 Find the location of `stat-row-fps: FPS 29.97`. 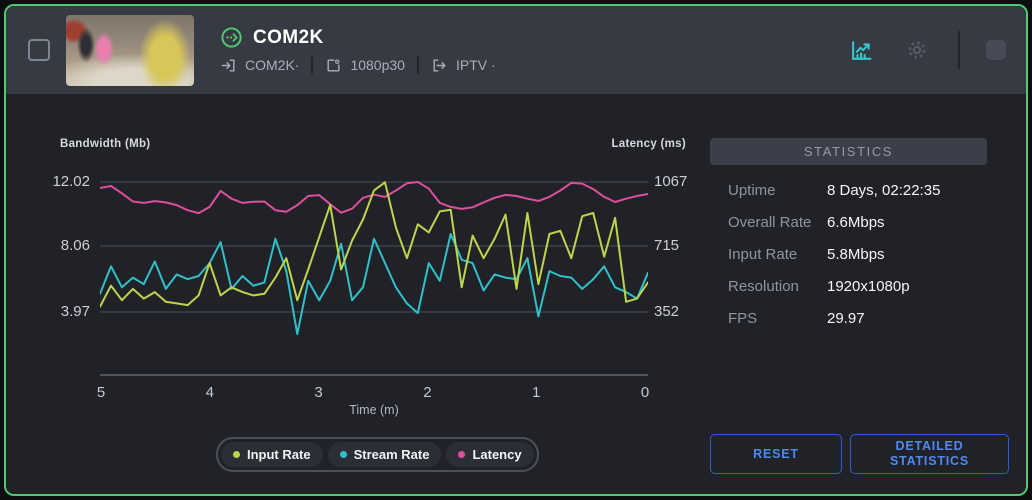

stat-row-fps: FPS 29.97 is located at coordinates (859, 318).